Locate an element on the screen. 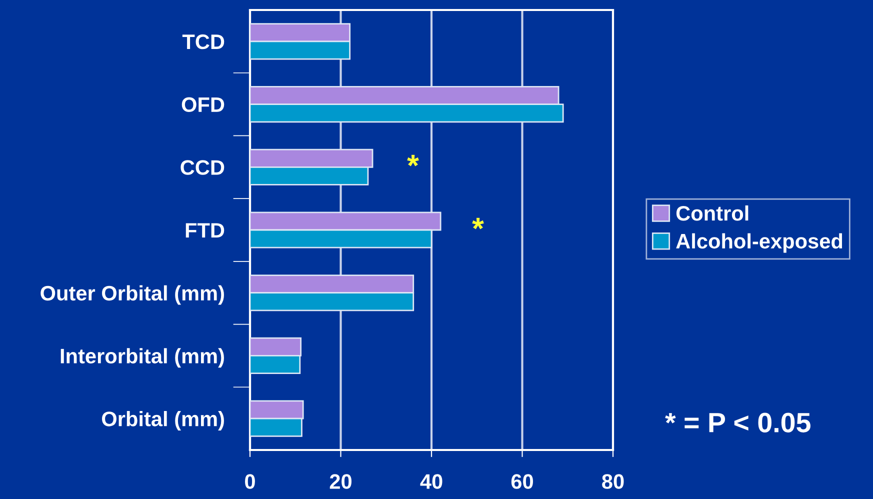  x-tick-label: 60 is located at coordinates (522, 481).